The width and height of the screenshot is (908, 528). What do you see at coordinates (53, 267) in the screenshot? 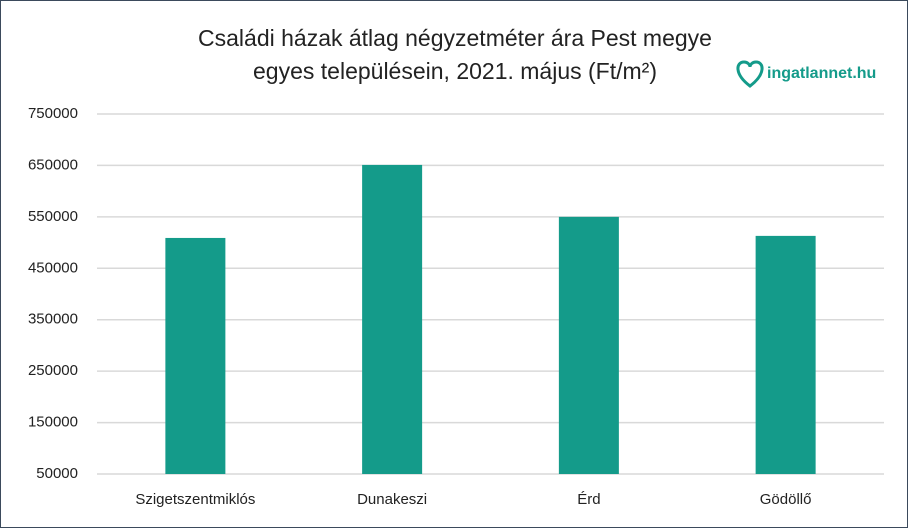
I see `y-tick-label: 450000` at bounding box center [53, 267].